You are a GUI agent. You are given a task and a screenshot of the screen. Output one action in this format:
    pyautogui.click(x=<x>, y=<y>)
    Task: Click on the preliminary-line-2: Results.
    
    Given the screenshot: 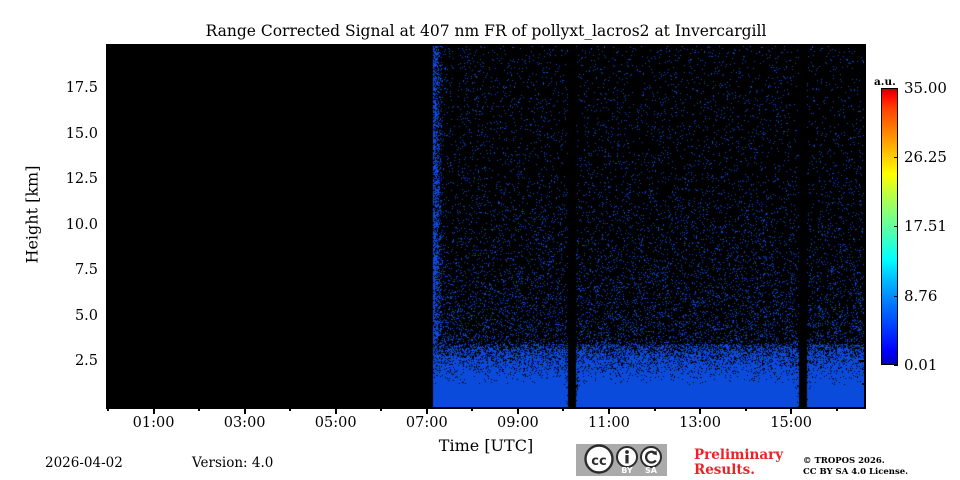 What is the action you would take?
    pyautogui.click(x=724, y=469)
    